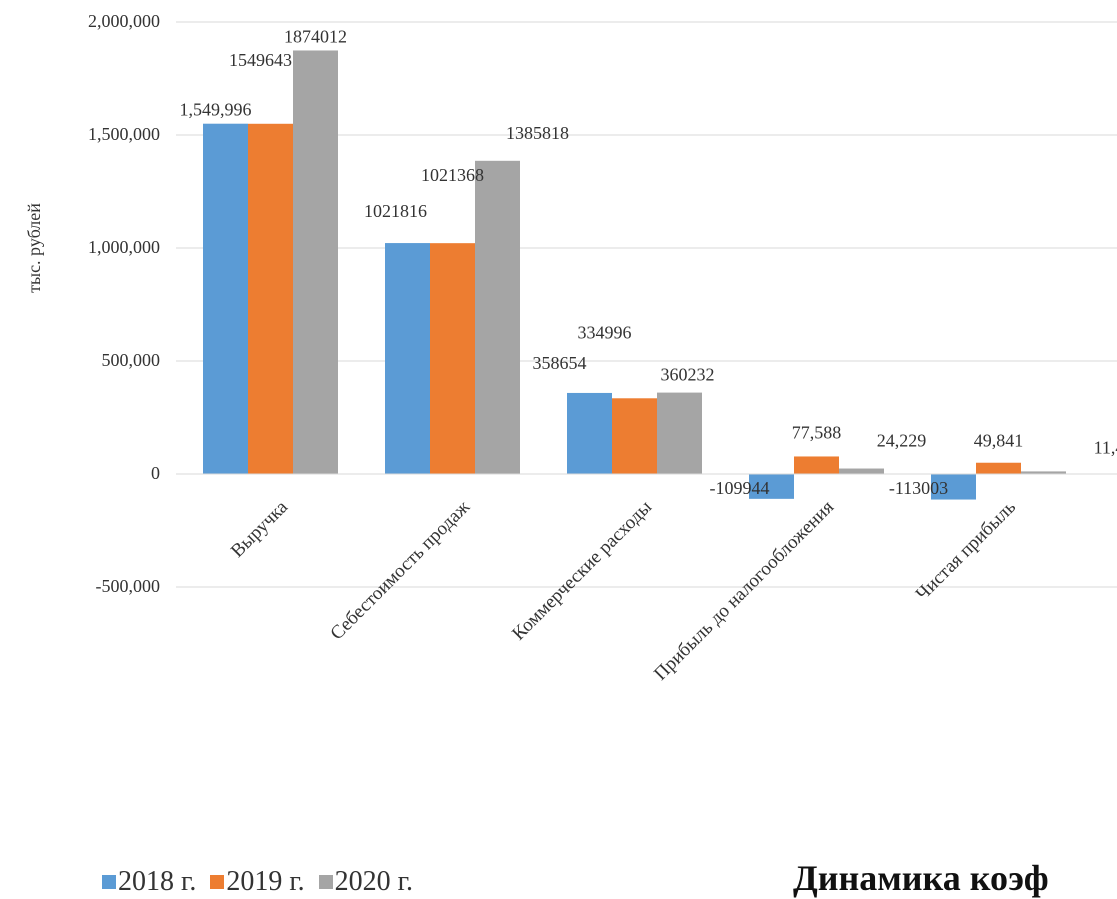  What do you see at coordinates (216, 110) in the screenshot?
I see `data-label: 1,549,996` at bounding box center [216, 110].